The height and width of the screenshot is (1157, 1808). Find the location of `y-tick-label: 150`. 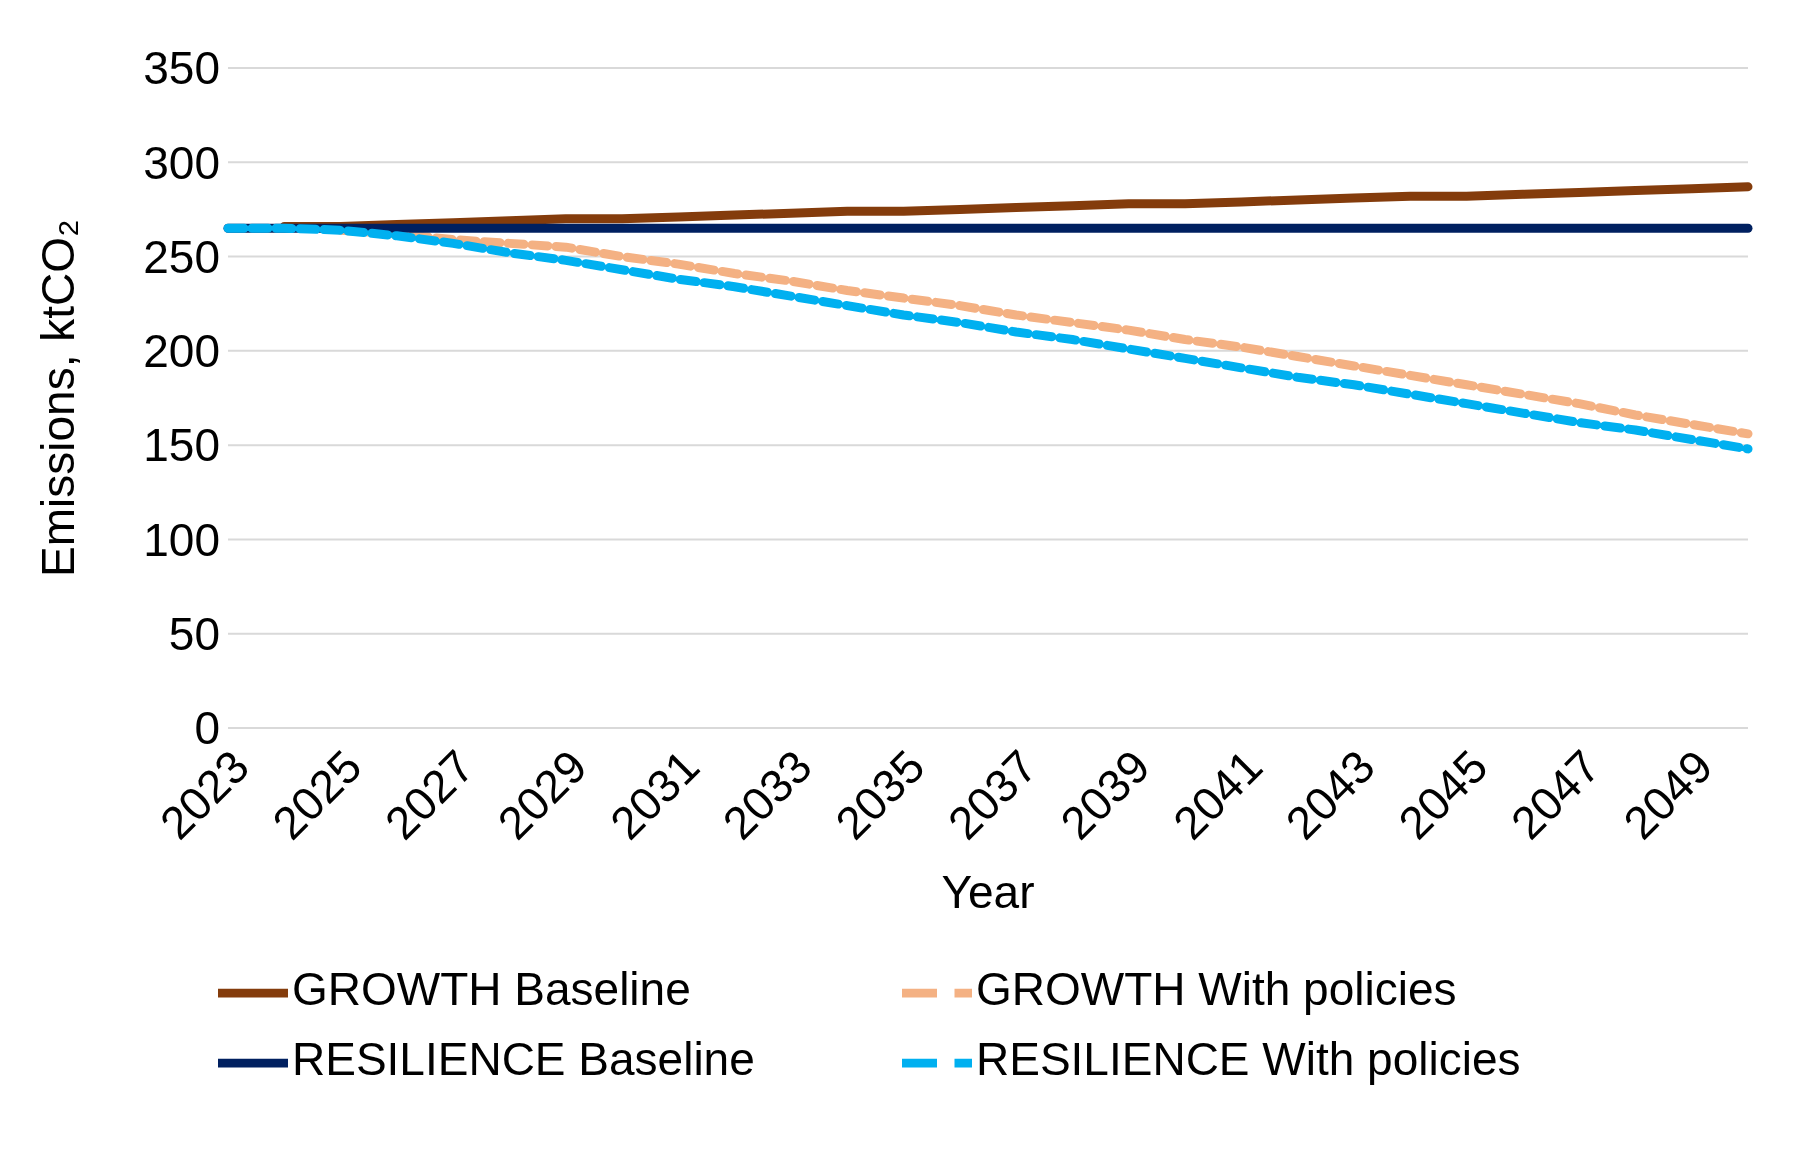

y-tick-label: 150 is located at coordinates (181, 445).